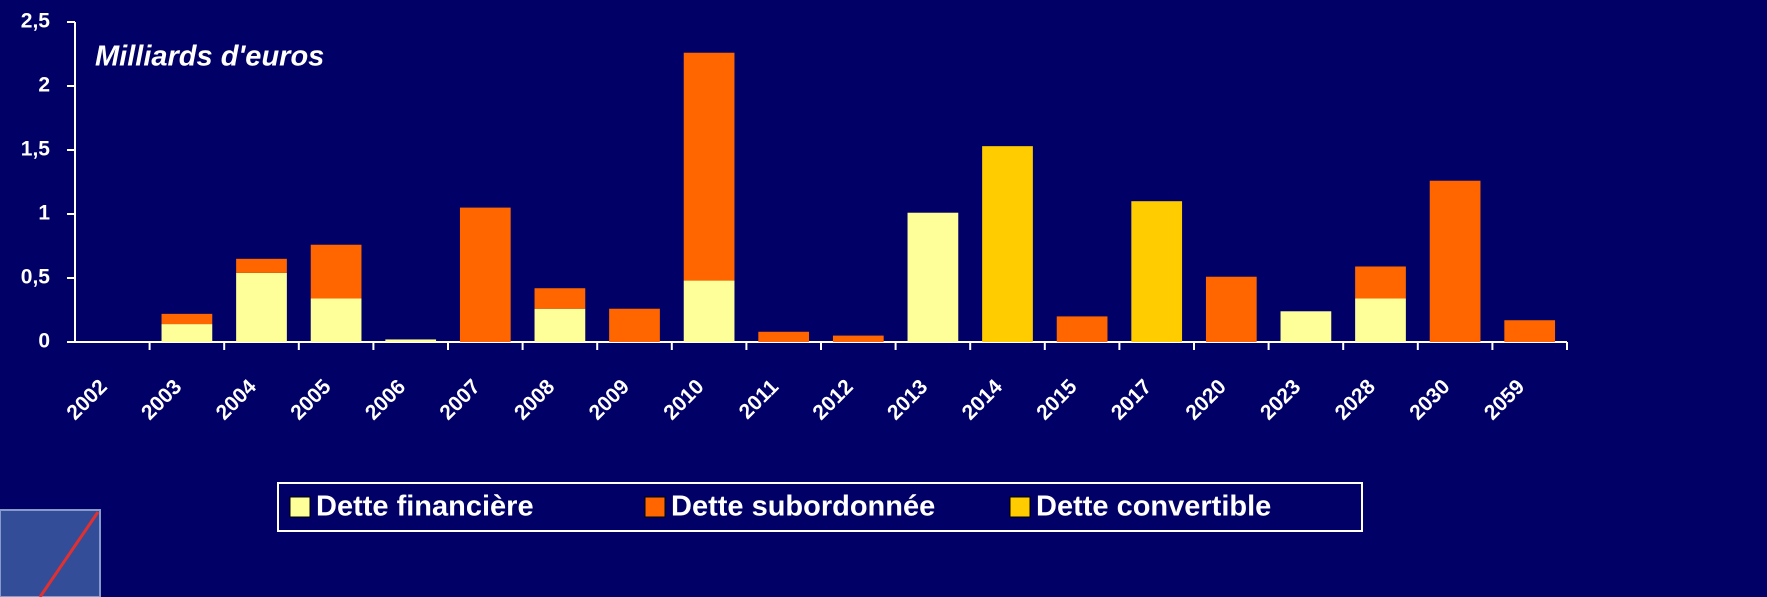 This screenshot has width=1767, height=597. Describe the element at coordinates (36, 277) in the screenshot. I see `y-tick-label: 0,5` at that location.